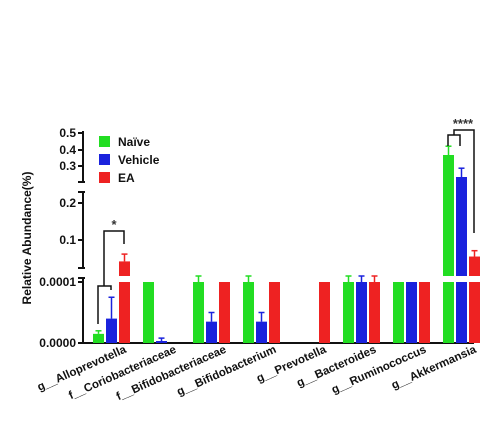 The image size is (488, 432). I want to click on y-tick-label: 0.4, so click(67, 150).